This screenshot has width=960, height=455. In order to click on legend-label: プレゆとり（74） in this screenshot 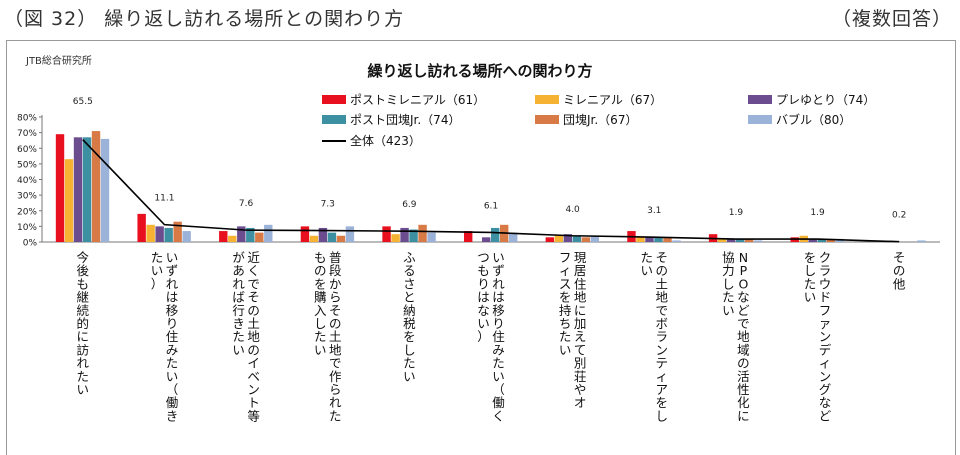, I will do `click(825, 100)`.